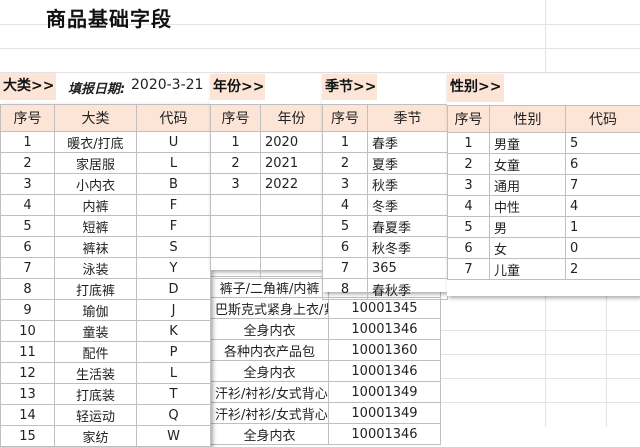 Image resolution: width=640 pixels, height=447 pixels. Describe the element at coordinates (174, 289) in the screenshot. I see `table-cell: D` at that location.